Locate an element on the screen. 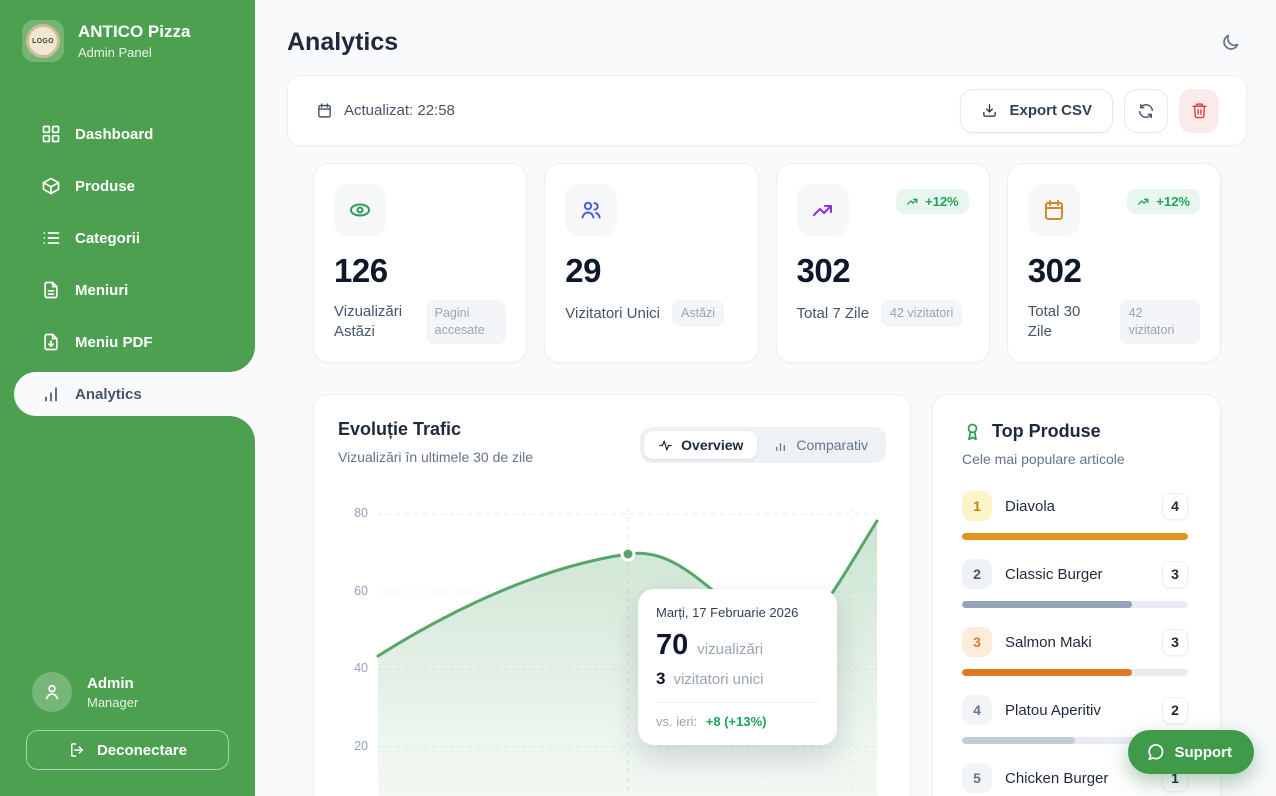 This screenshot has width=1276, height=796. refresh-icon is located at coordinates (1146, 111).